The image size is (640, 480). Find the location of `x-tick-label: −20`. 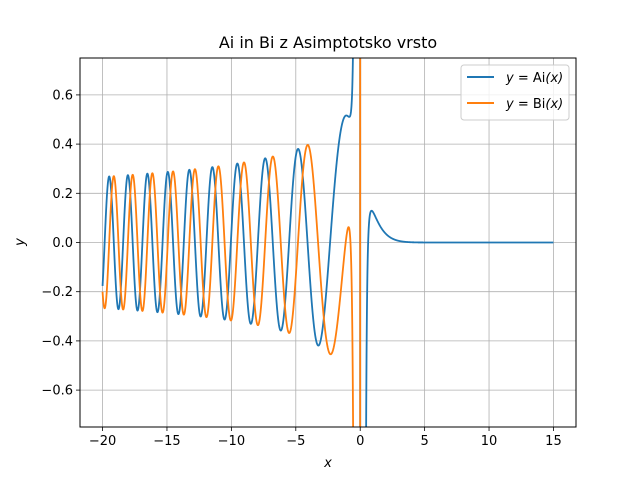

x-tick-label: −20 is located at coordinates (102, 441).